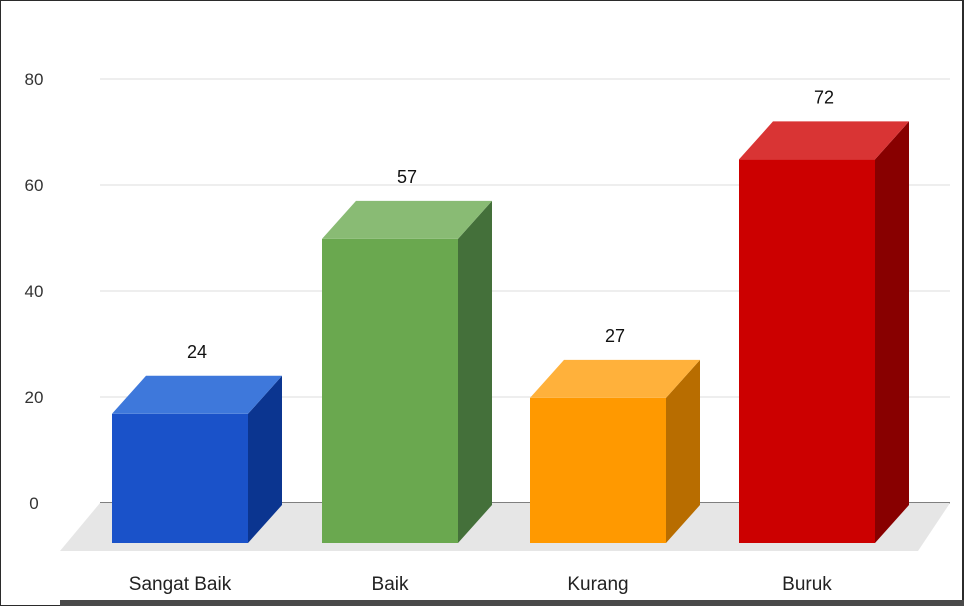 The height and width of the screenshot is (606, 964). I want to click on y-tick-label: 80, so click(34, 79).